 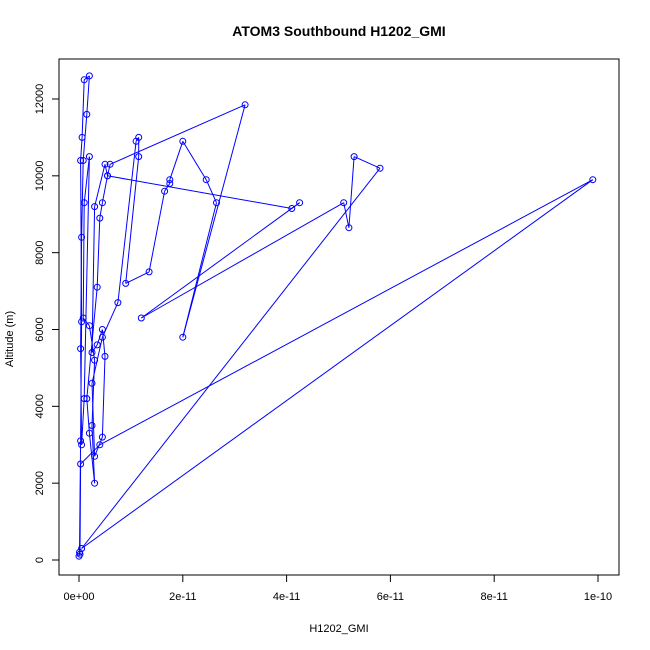 What do you see at coordinates (40, 99) in the screenshot?
I see `y-tick-label: 12000` at bounding box center [40, 99].